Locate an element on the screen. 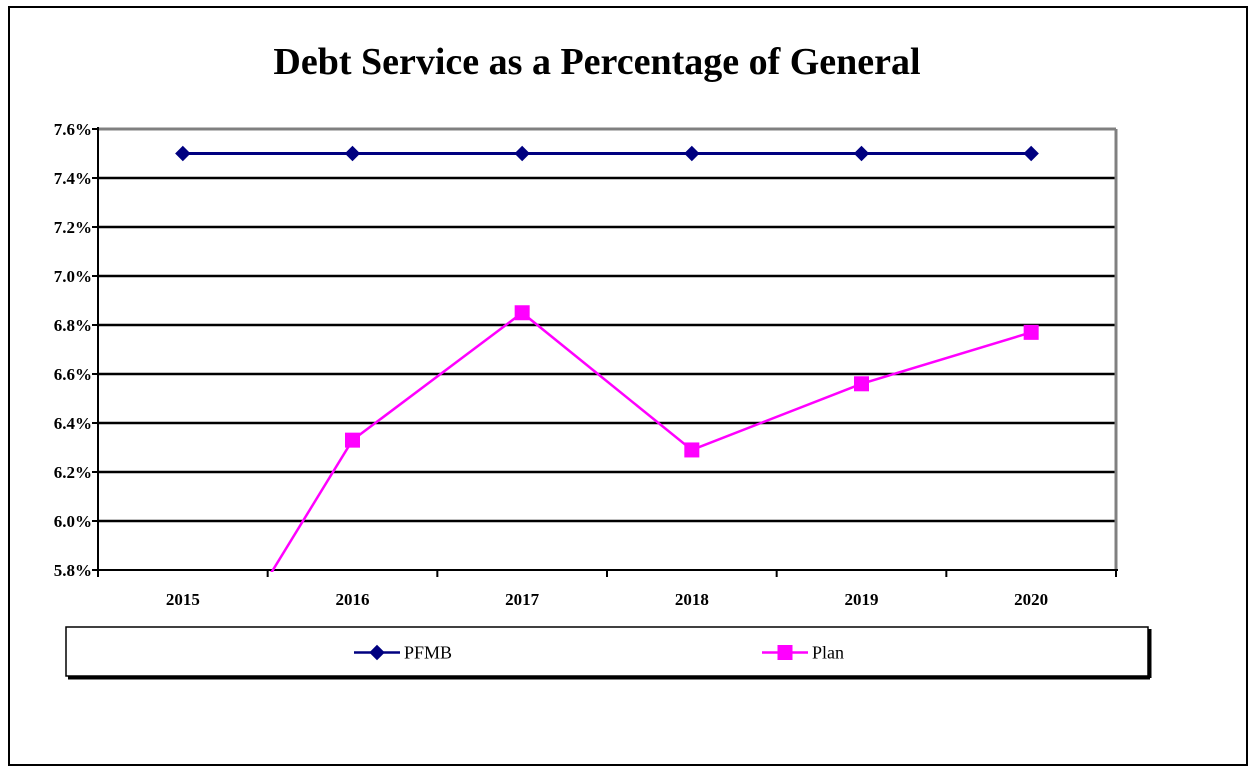 This screenshot has height=766, width=1254. y-tick-label: 6.0% is located at coordinates (73, 521).